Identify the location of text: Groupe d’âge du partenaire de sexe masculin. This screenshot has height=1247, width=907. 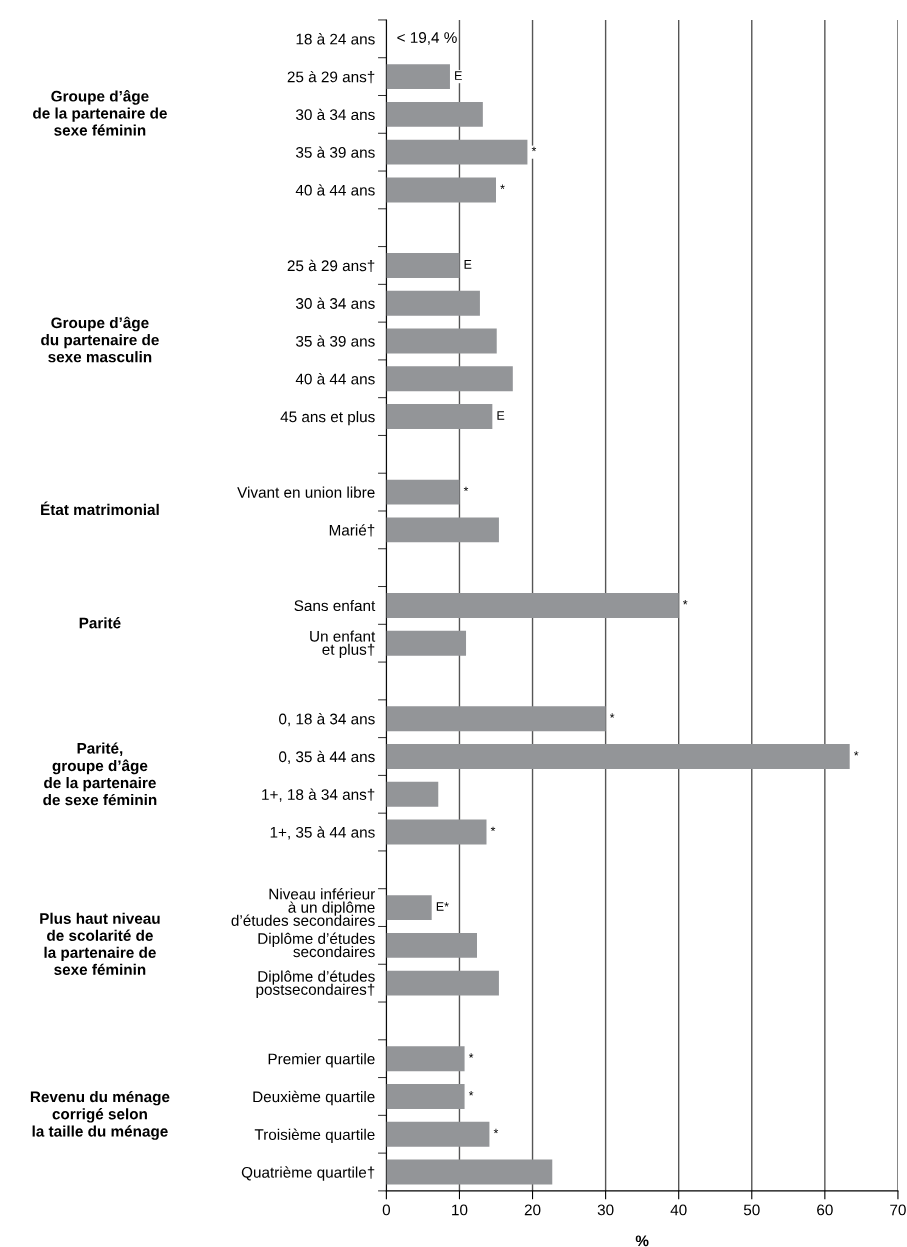
(100, 339).